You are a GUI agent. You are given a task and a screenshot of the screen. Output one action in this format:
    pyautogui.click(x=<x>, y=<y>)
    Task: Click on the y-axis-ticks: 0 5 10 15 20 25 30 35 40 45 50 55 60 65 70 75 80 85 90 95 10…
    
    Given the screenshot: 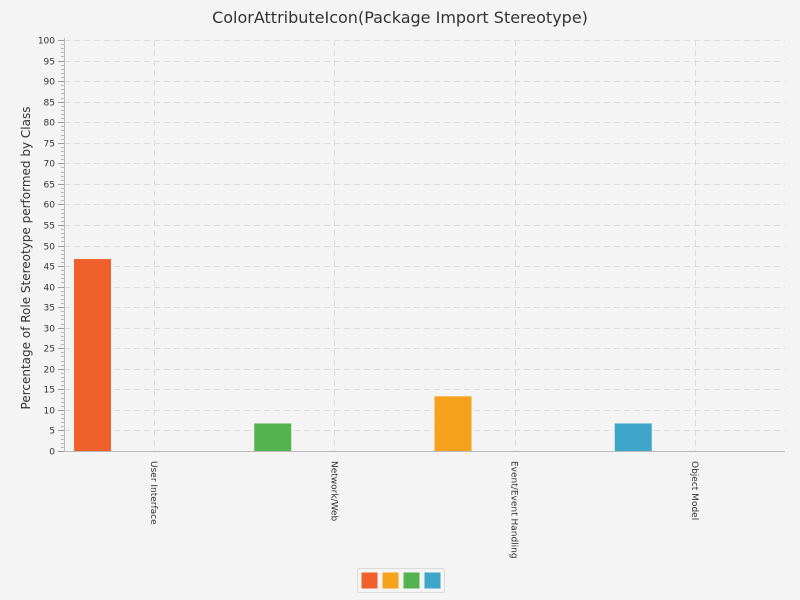 What is the action you would take?
    pyautogui.click(x=51, y=247)
    